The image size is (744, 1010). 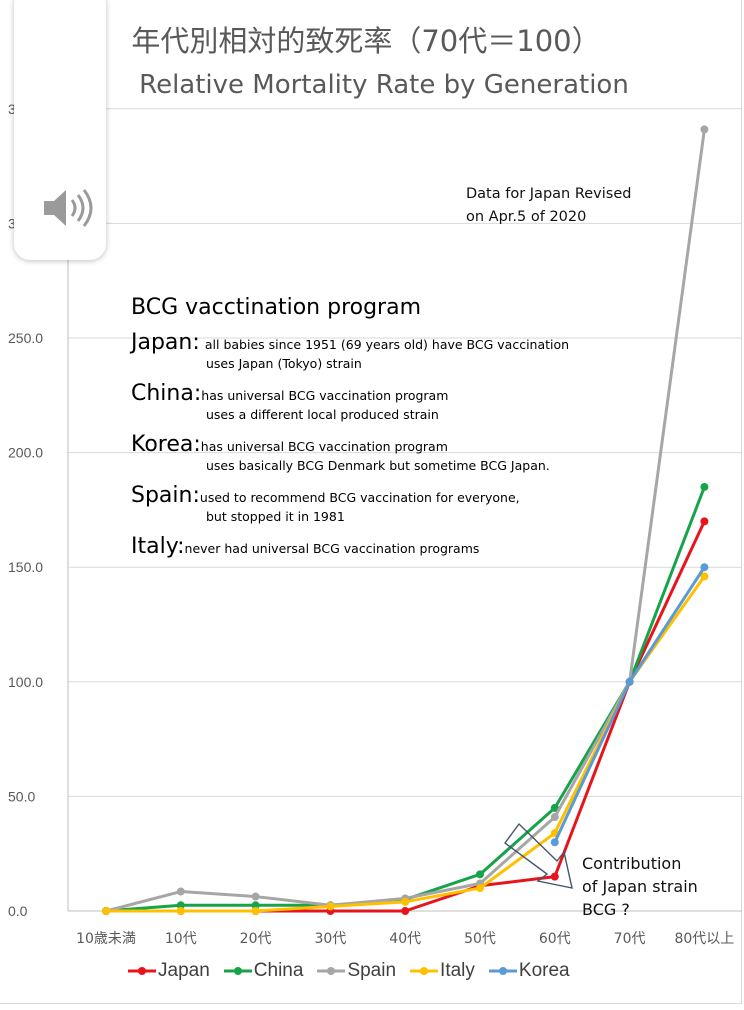 I want to click on contribution-note-line: BCG ?, so click(x=606, y=909).